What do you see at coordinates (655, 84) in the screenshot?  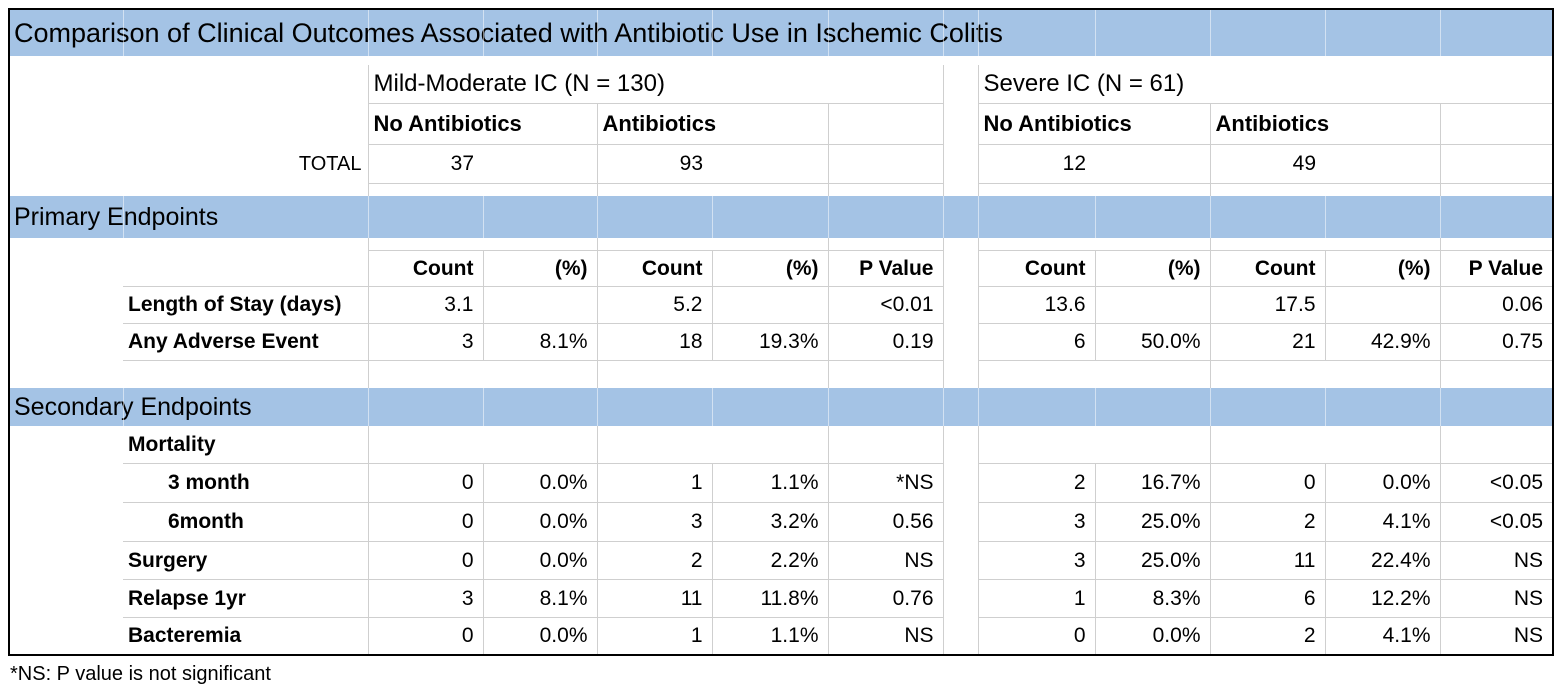 I see `group-header-mild-moderate: Mild-Moderate IC (N = 130)` at bounding box center [655, 84].